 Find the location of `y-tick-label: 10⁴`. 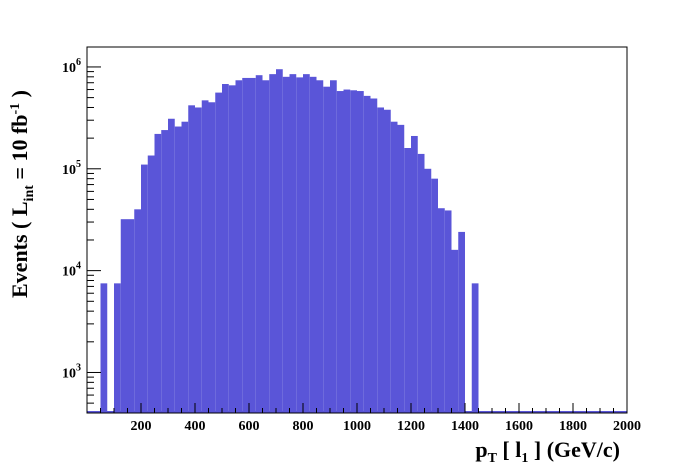

y-tick-label: 10⁴ is located at coordinates (71, 270).